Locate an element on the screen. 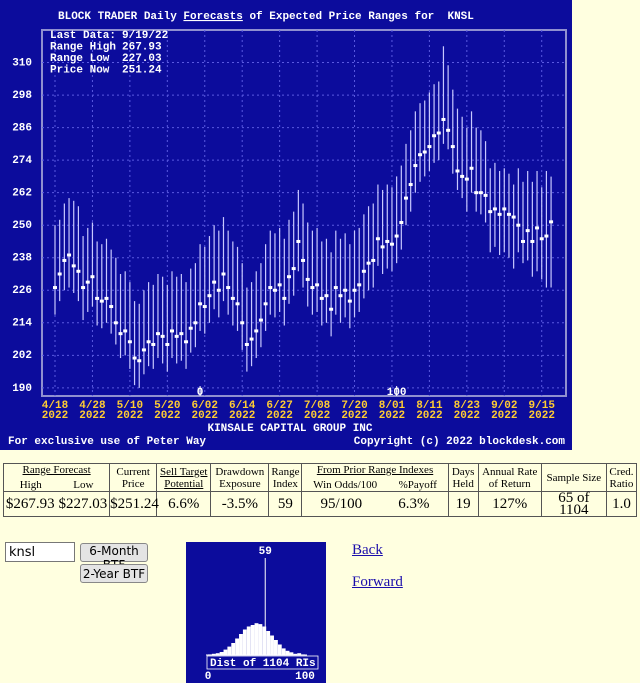 The image size is (640, 683). header-title: Drawdown Exposure is located at coordinates (240, 477).